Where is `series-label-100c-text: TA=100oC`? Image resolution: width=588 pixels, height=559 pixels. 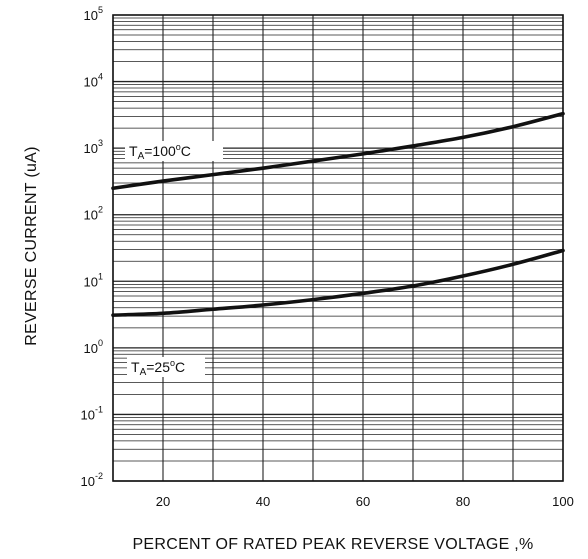 series-label-100c-text: TA=100oC is located at coordinates (160, 152).